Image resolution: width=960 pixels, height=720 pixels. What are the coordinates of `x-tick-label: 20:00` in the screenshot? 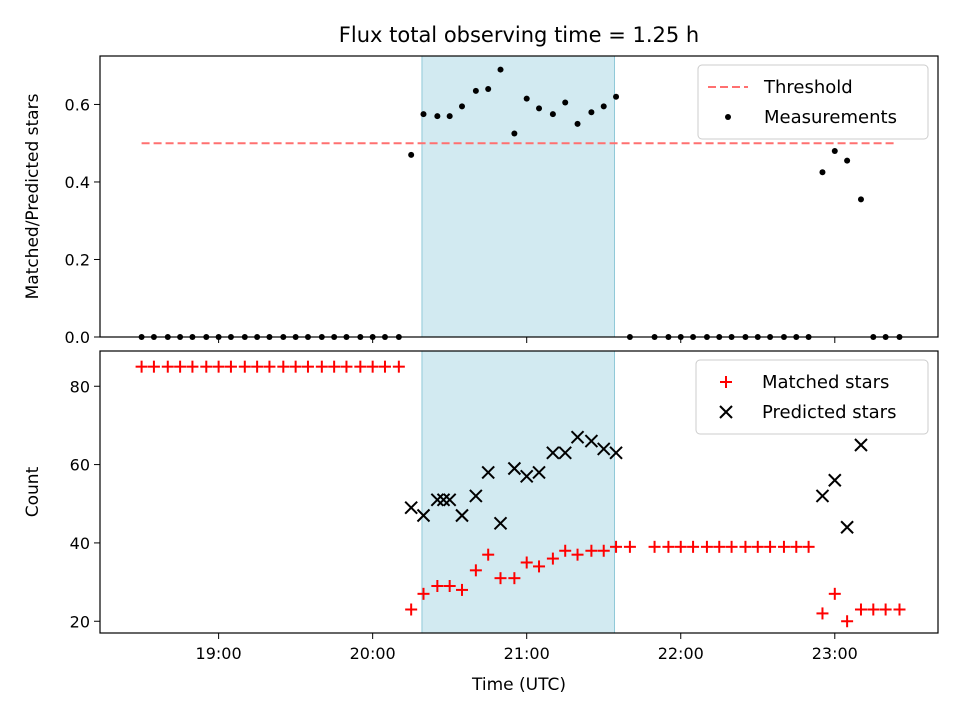 It's located at (373, 653).